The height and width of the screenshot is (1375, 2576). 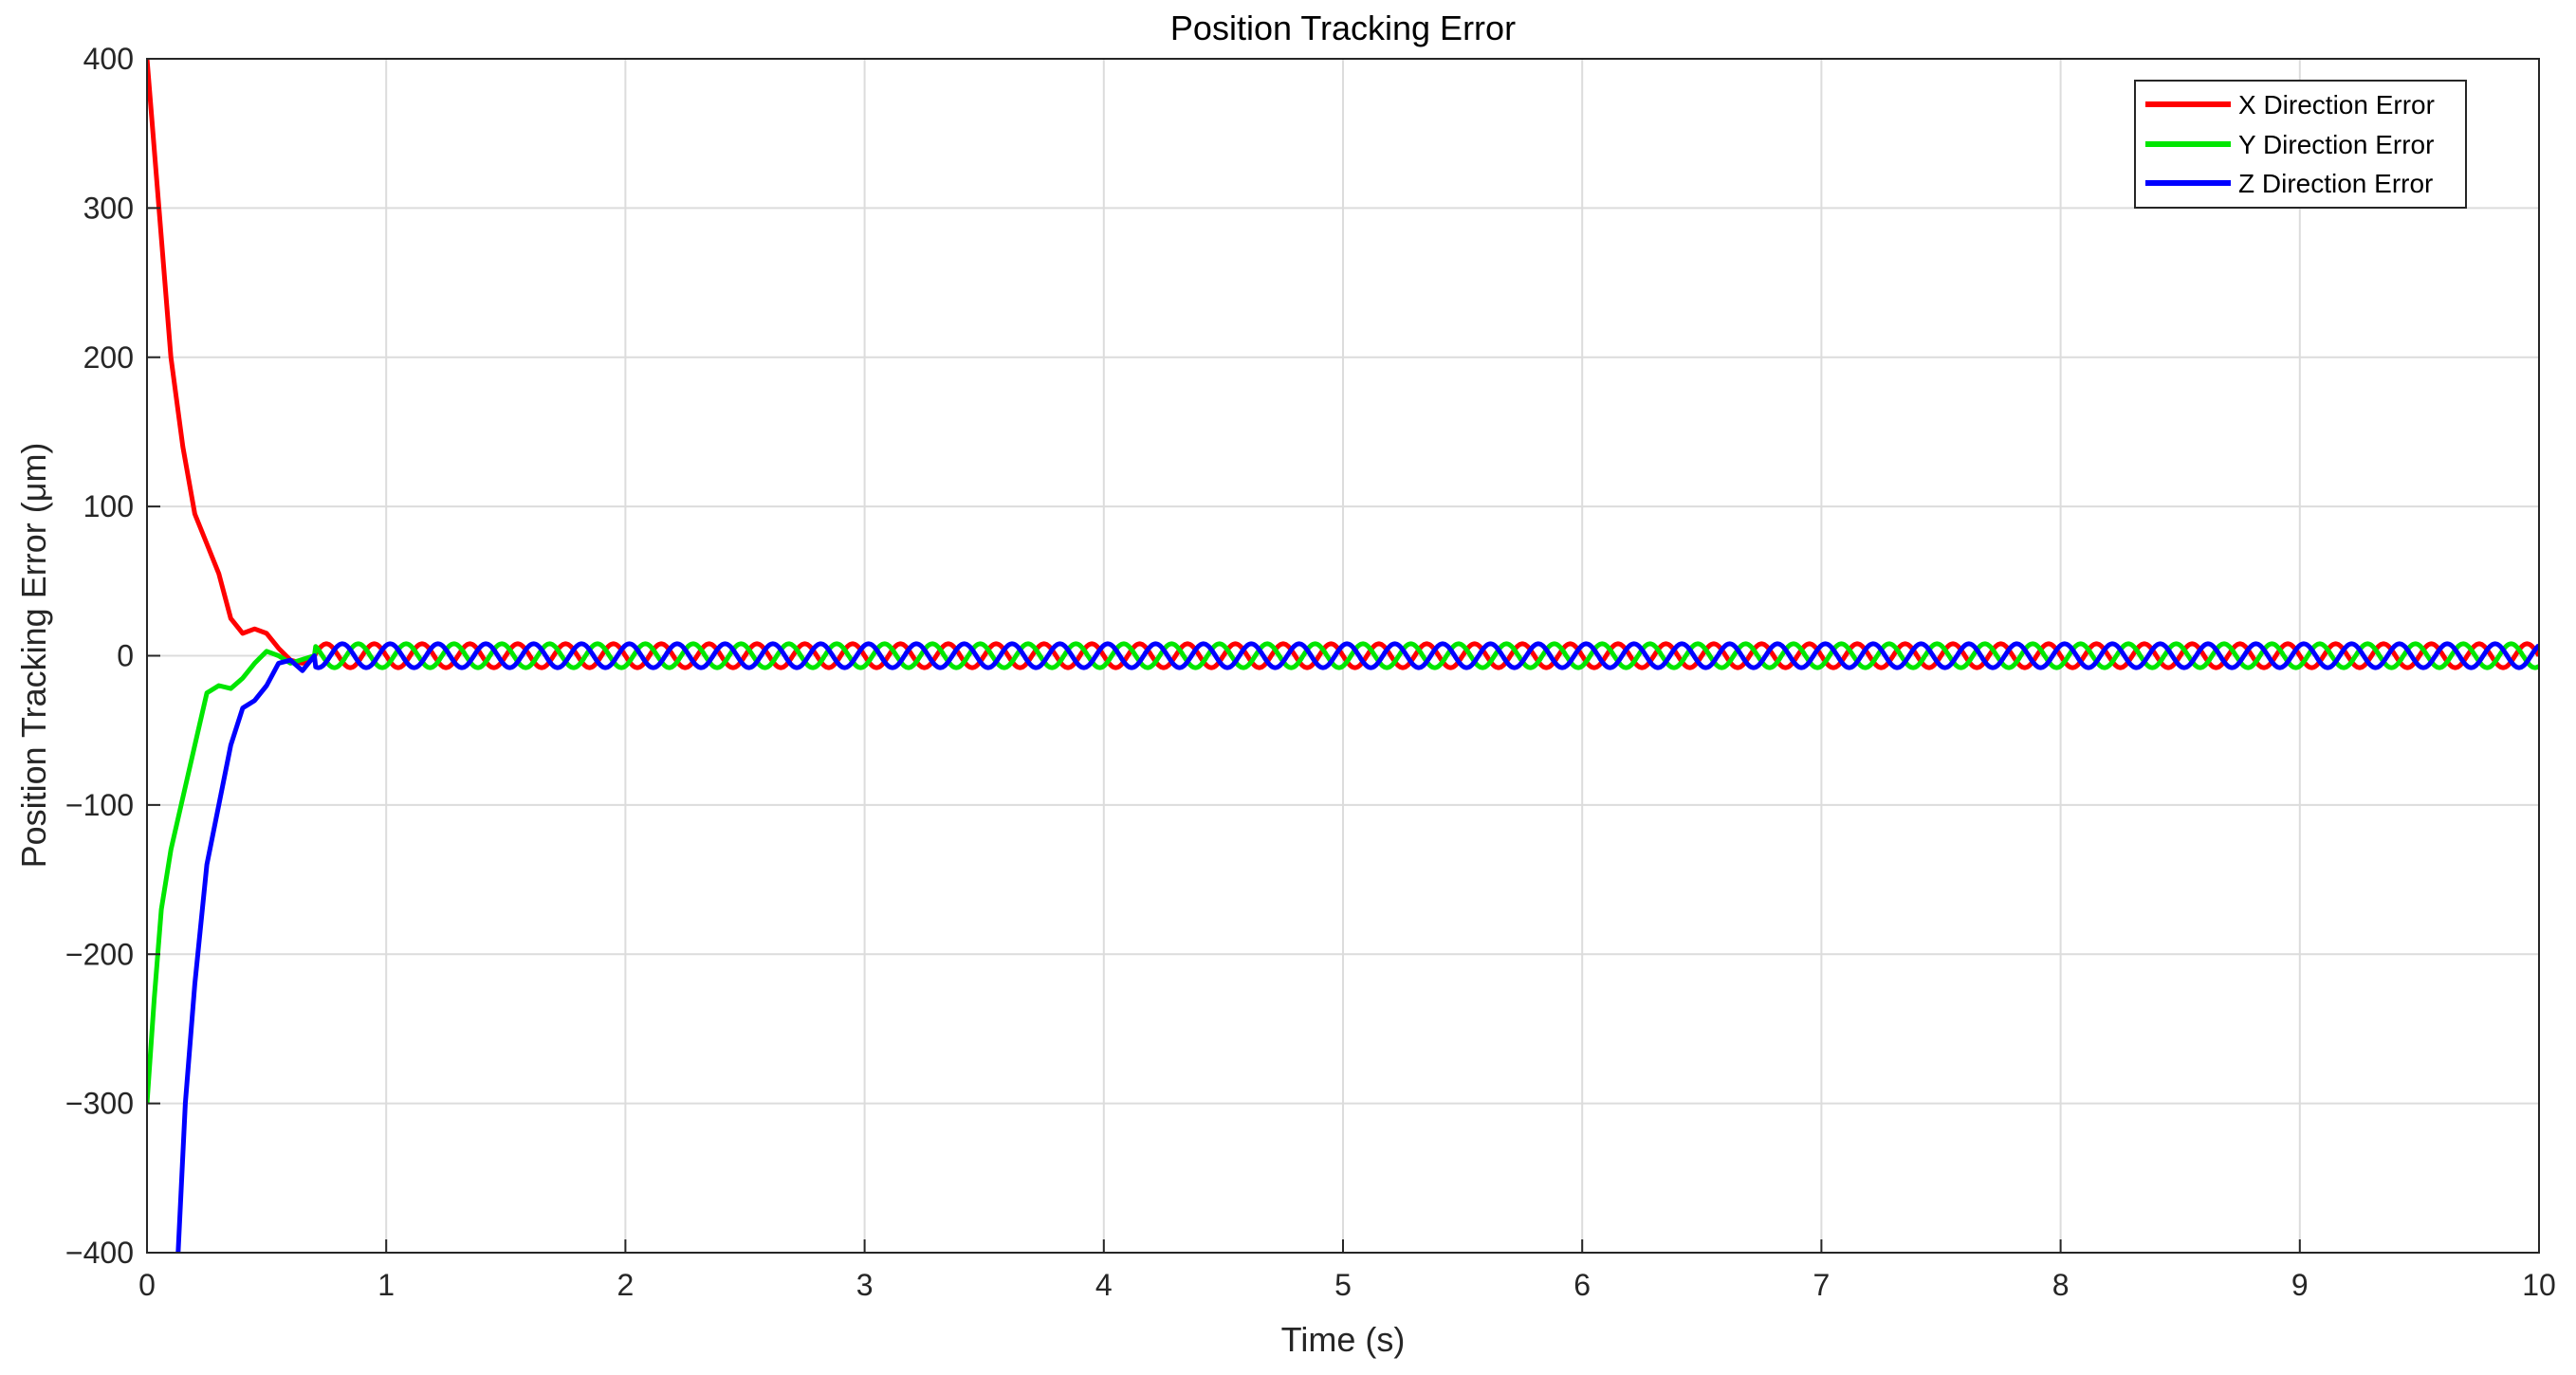 What do you see at coordinates (2335, 183) in the screenshot?
I see `legend-label-z: Z Direction Error` at bounding box center [2335, 183].